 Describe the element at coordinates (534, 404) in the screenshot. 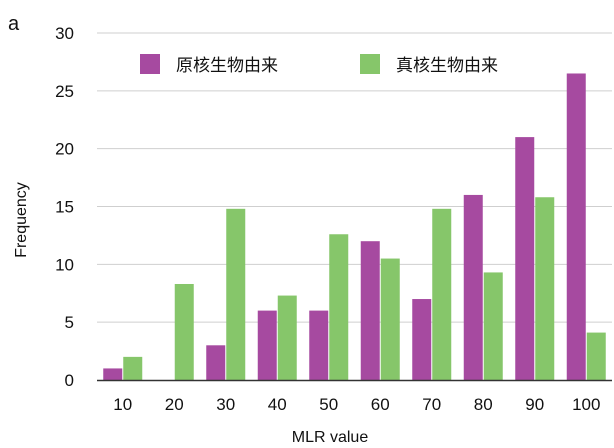

I see `x-tick-label: 90` at that location.